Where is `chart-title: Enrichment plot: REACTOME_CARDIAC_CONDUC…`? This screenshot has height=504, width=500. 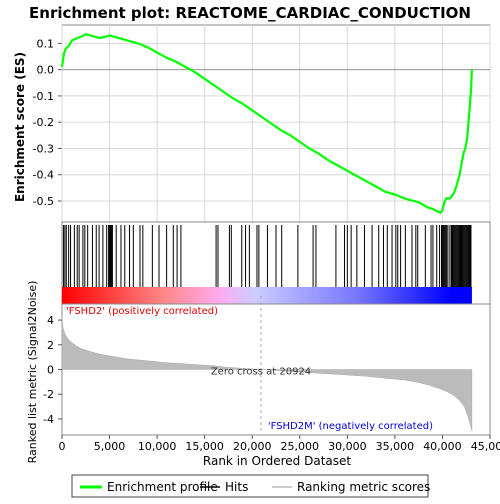
chart-title: Enrichment plot: REACTOME_CARDIAC_CONDUC… is located at coordinates (250, 13).